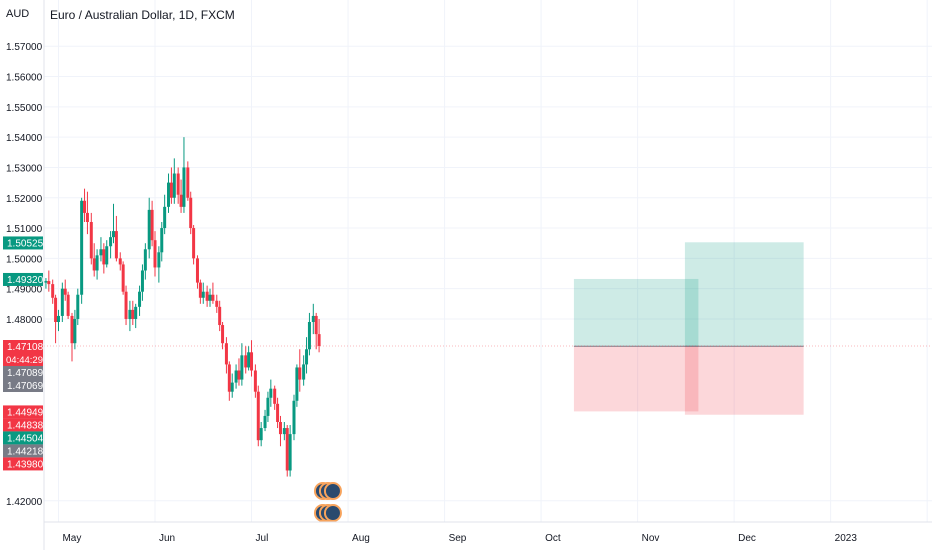 The width and height of the screenshot is (932, 550). Describe the element at coordinates (142, 15) in the screenshot. I see `chart-title: Euro / Australian Dollar, 1D, FXCM` at that location.